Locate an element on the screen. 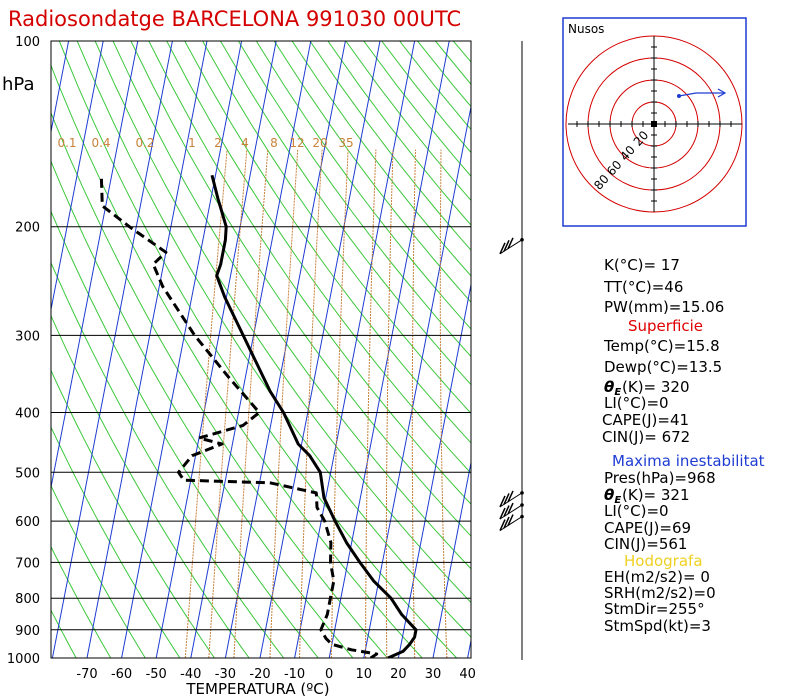 The image size is (800, 700). maxinst-cape: CAPE(J)=69 is located at coordinates (647, 528).